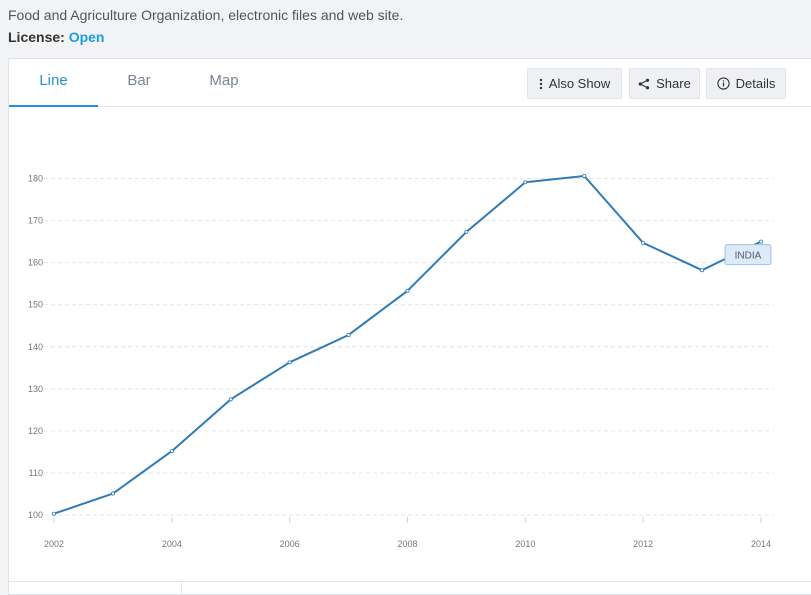 Image resolution: width=811 pixels, height=595 pixels. Describe the element at coordinates (36, 37) in the screenshot. I see `license-label: License:` at that location.